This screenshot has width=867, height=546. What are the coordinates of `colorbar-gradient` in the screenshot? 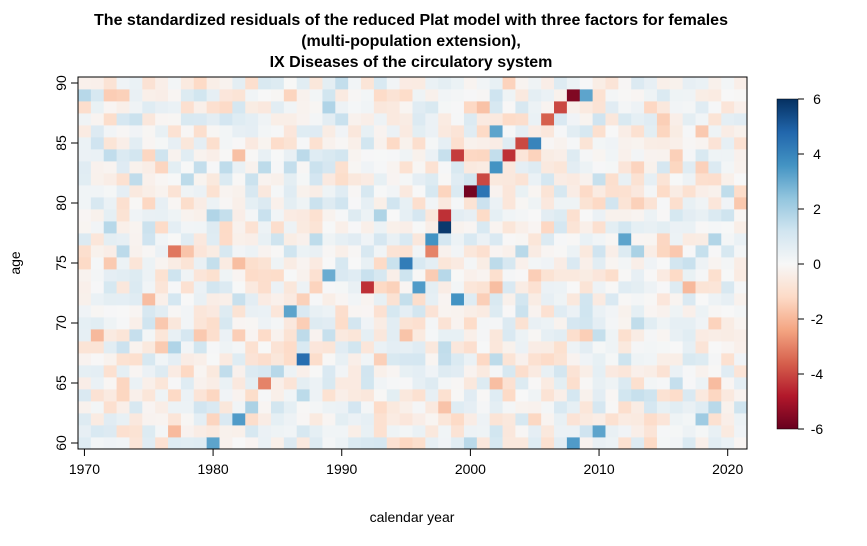 It's located at (787, 264).